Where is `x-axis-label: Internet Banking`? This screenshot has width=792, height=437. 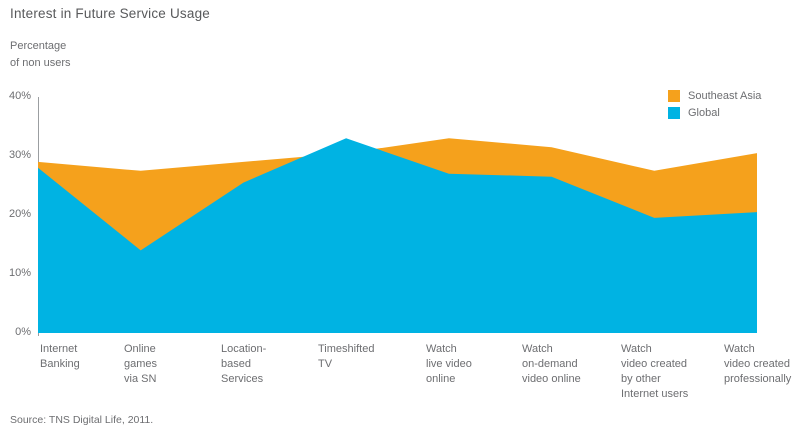 x-axis-label: Internet Banking is located at coordinates (60, 356).